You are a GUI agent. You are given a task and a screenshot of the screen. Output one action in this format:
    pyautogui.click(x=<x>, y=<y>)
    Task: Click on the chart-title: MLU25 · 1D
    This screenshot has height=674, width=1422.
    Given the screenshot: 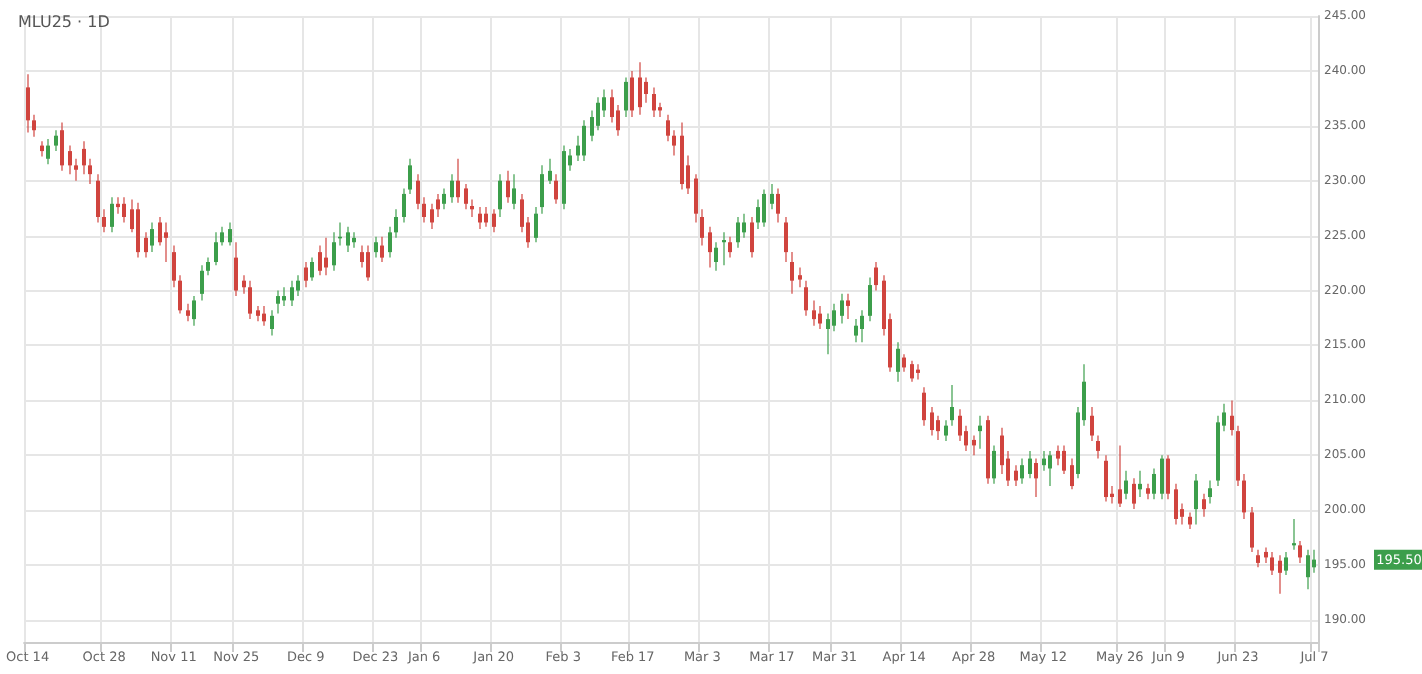 What is the action you would take?
    pyautogui.click(x=64, y=22)
    